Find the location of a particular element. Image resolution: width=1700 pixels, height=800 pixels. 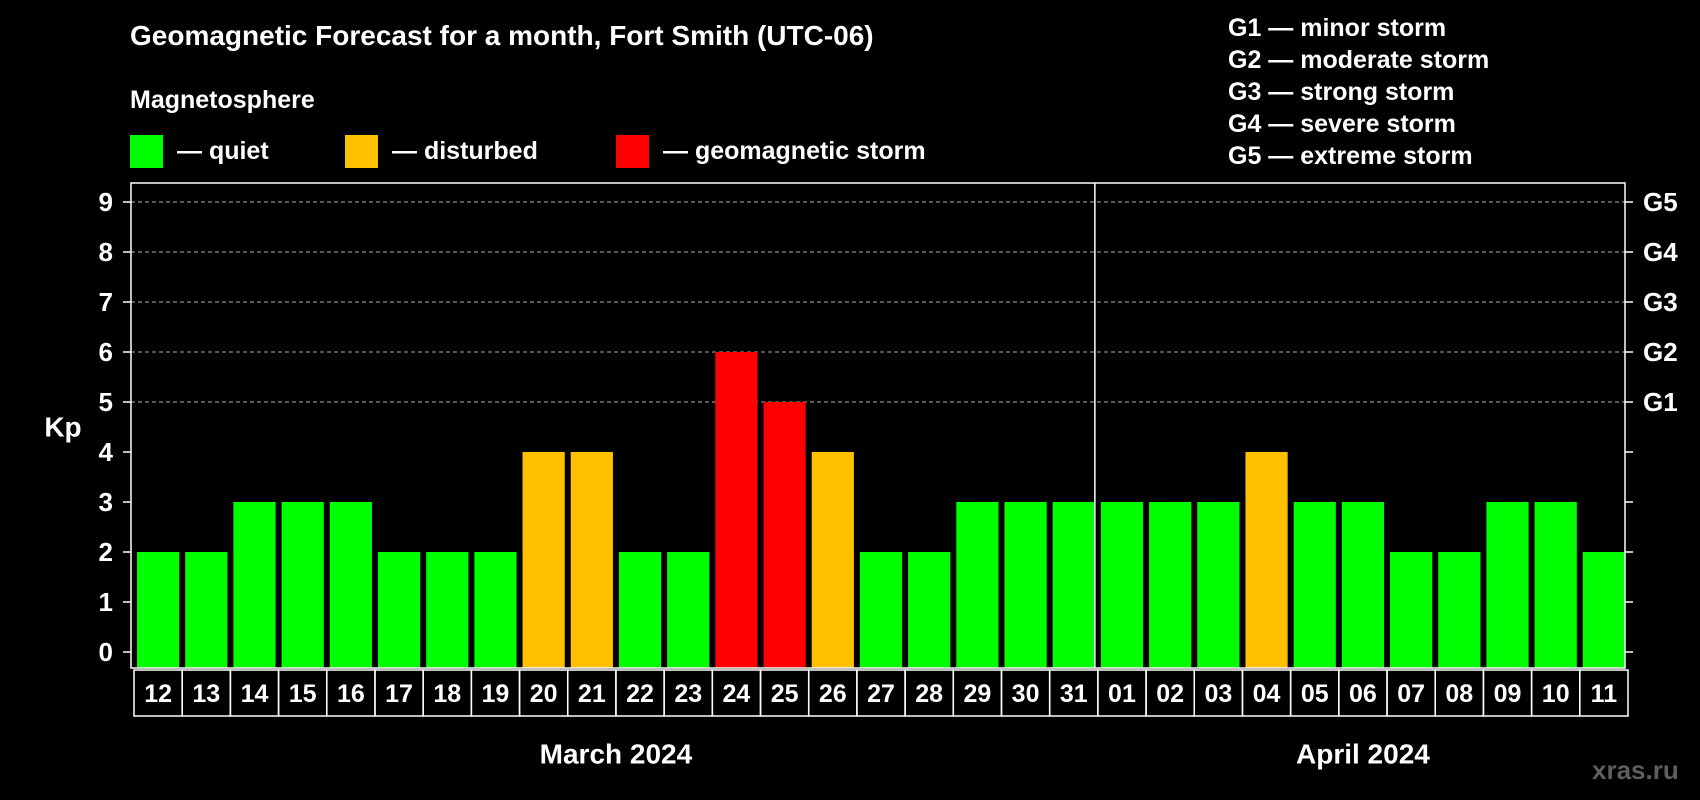

y-tick-label: 8 is located at coordinates (106, 252).